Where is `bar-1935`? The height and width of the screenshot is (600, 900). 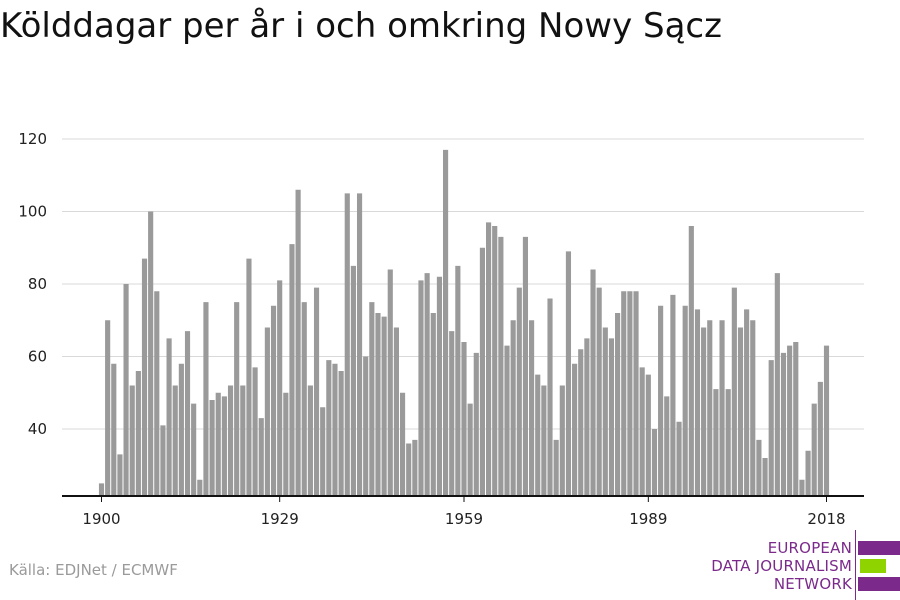 bar-1935 is located at coordinates (316, 391).